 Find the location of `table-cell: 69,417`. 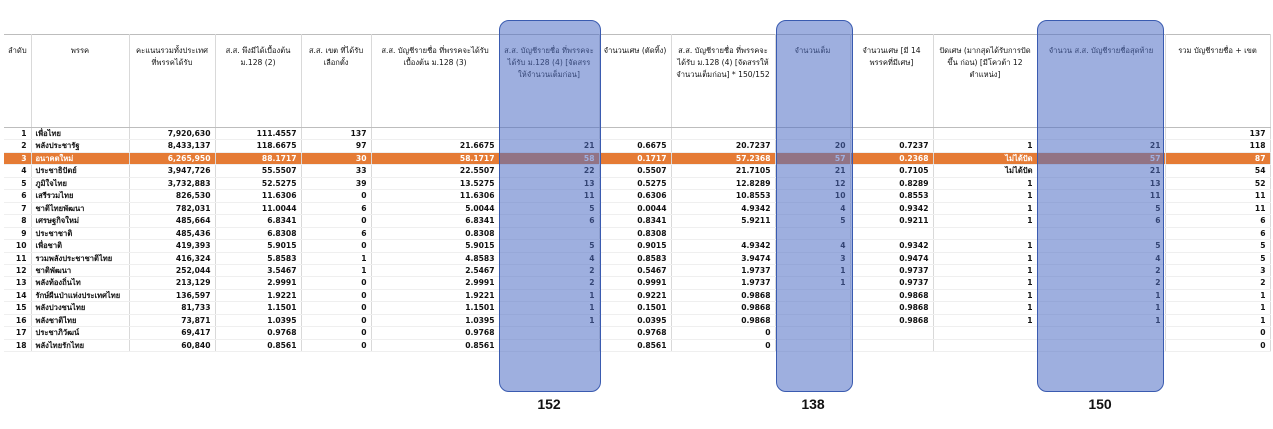

table-cell: 69,417 is located at coordinates (172, 333).